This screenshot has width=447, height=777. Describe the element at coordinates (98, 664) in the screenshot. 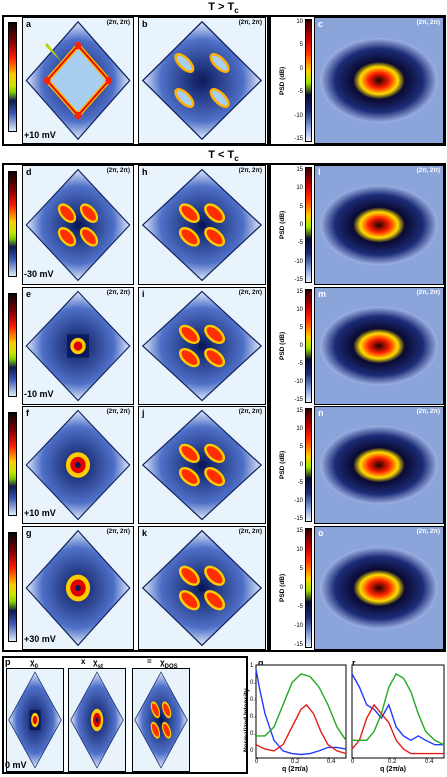

I see `chist-label: χst` at that location.